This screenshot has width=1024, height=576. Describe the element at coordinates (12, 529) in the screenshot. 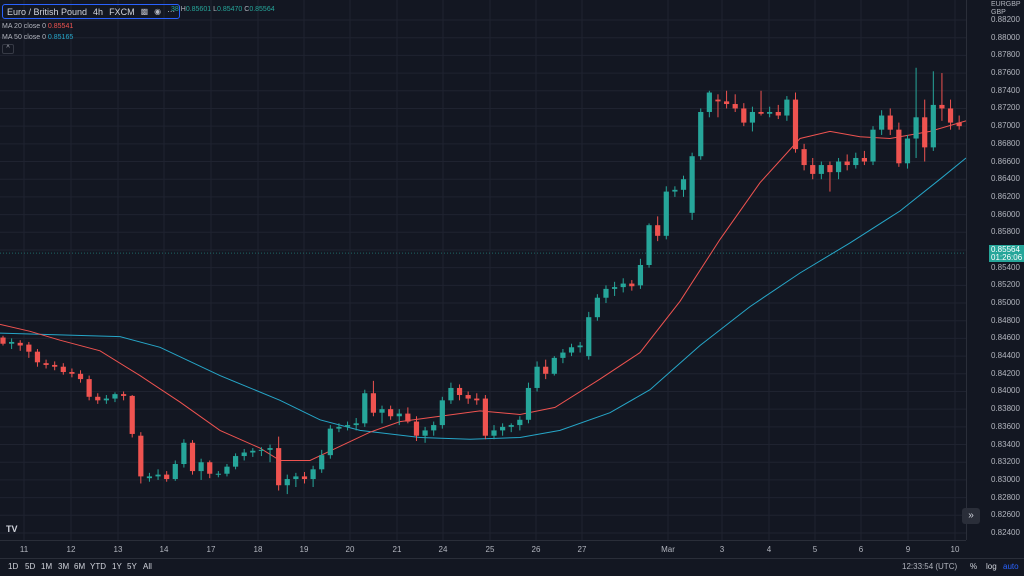

I see `tradingview-logo-icon: TV` at that location.